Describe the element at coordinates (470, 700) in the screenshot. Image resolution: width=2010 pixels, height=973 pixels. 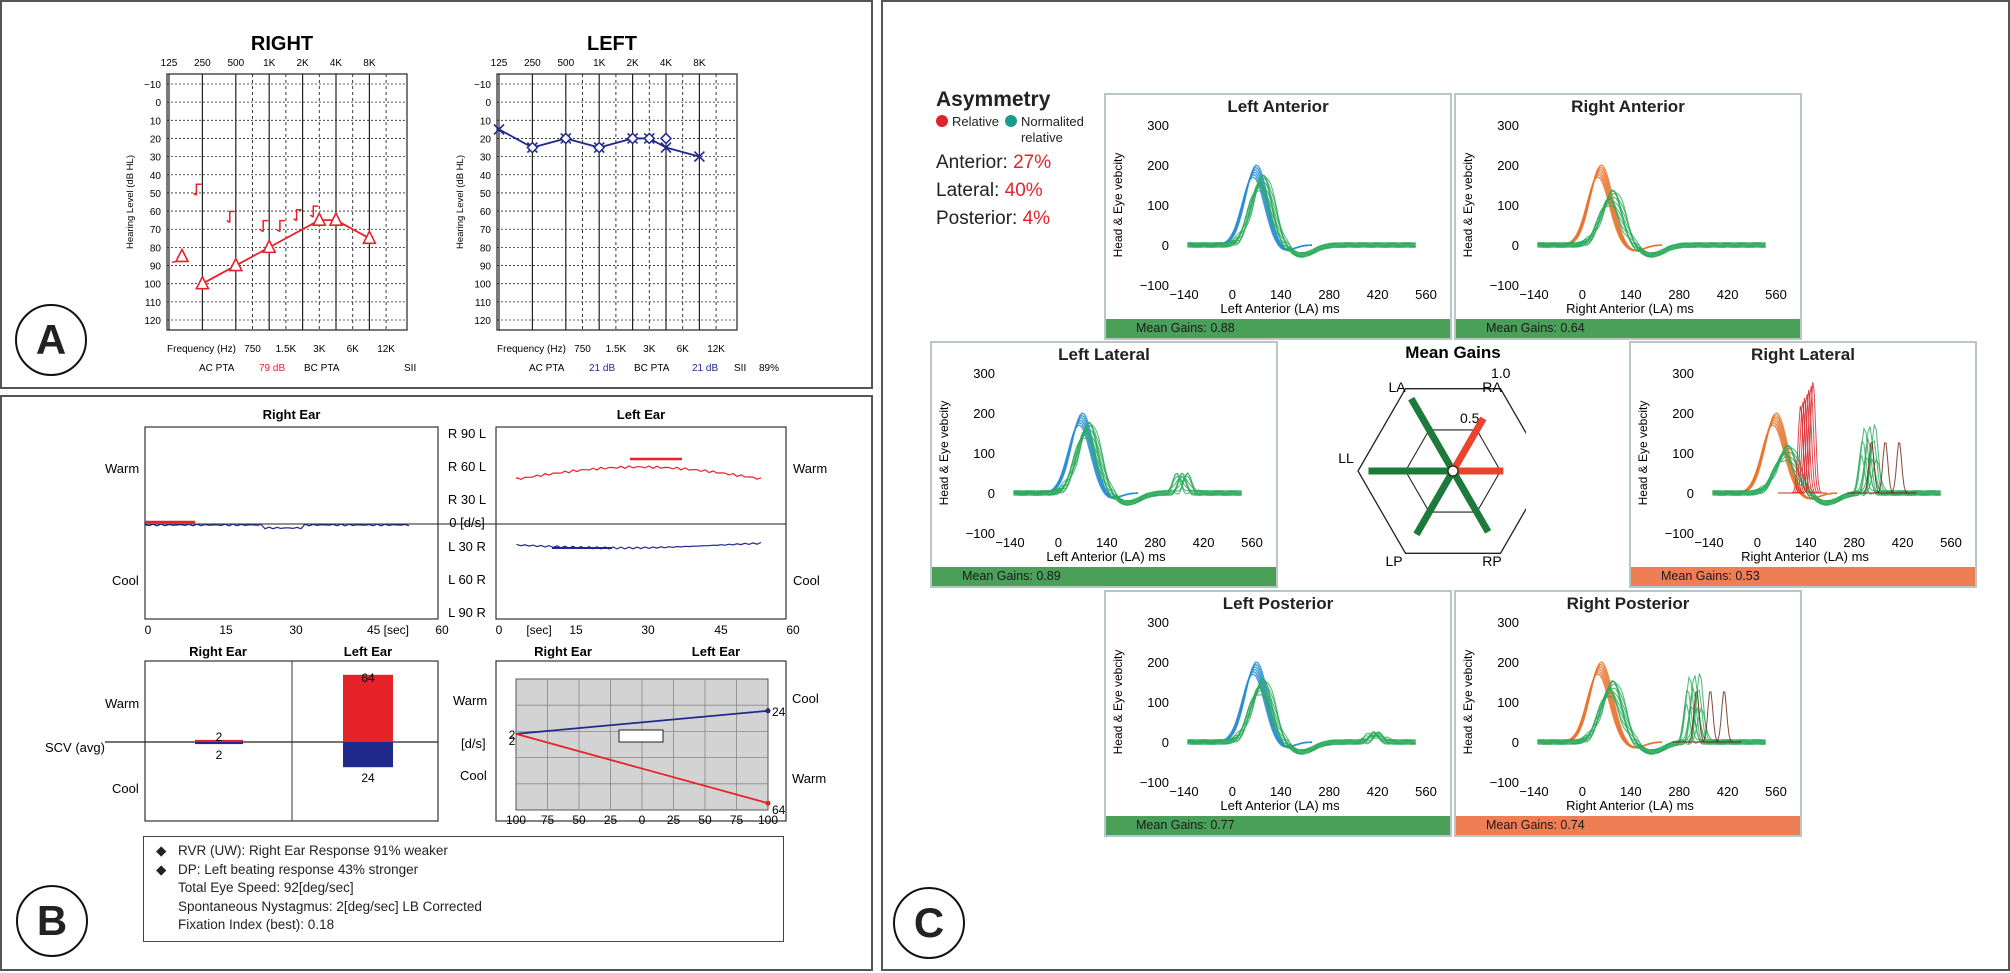
I see `butterfly-warm-left: Warm` at that location.